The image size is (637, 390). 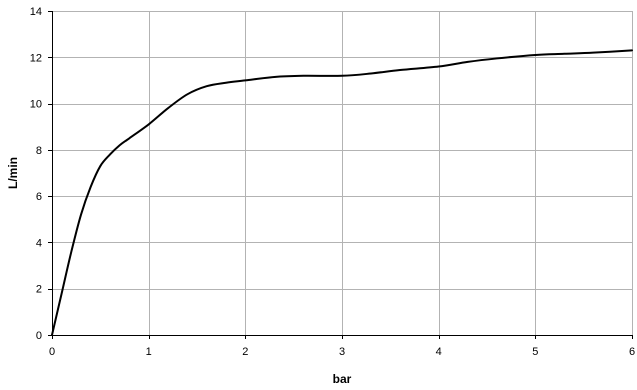 What do you see at coordinates (39, 197) in the screenshot?
I see `y-tick-label: 6` at bounding box center [39, 197].